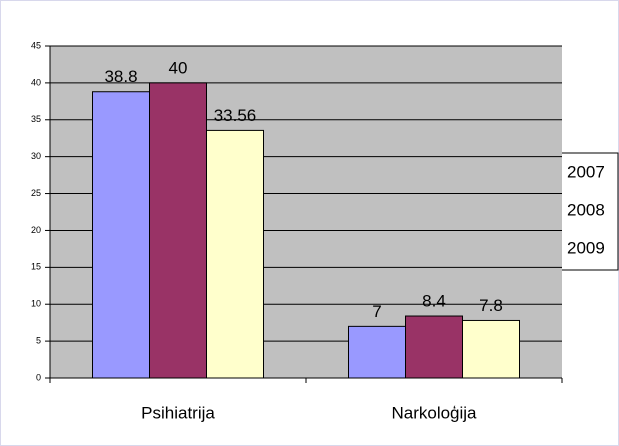  I want to click on x-tick-label: Psihiatrija, so click(178, 412).